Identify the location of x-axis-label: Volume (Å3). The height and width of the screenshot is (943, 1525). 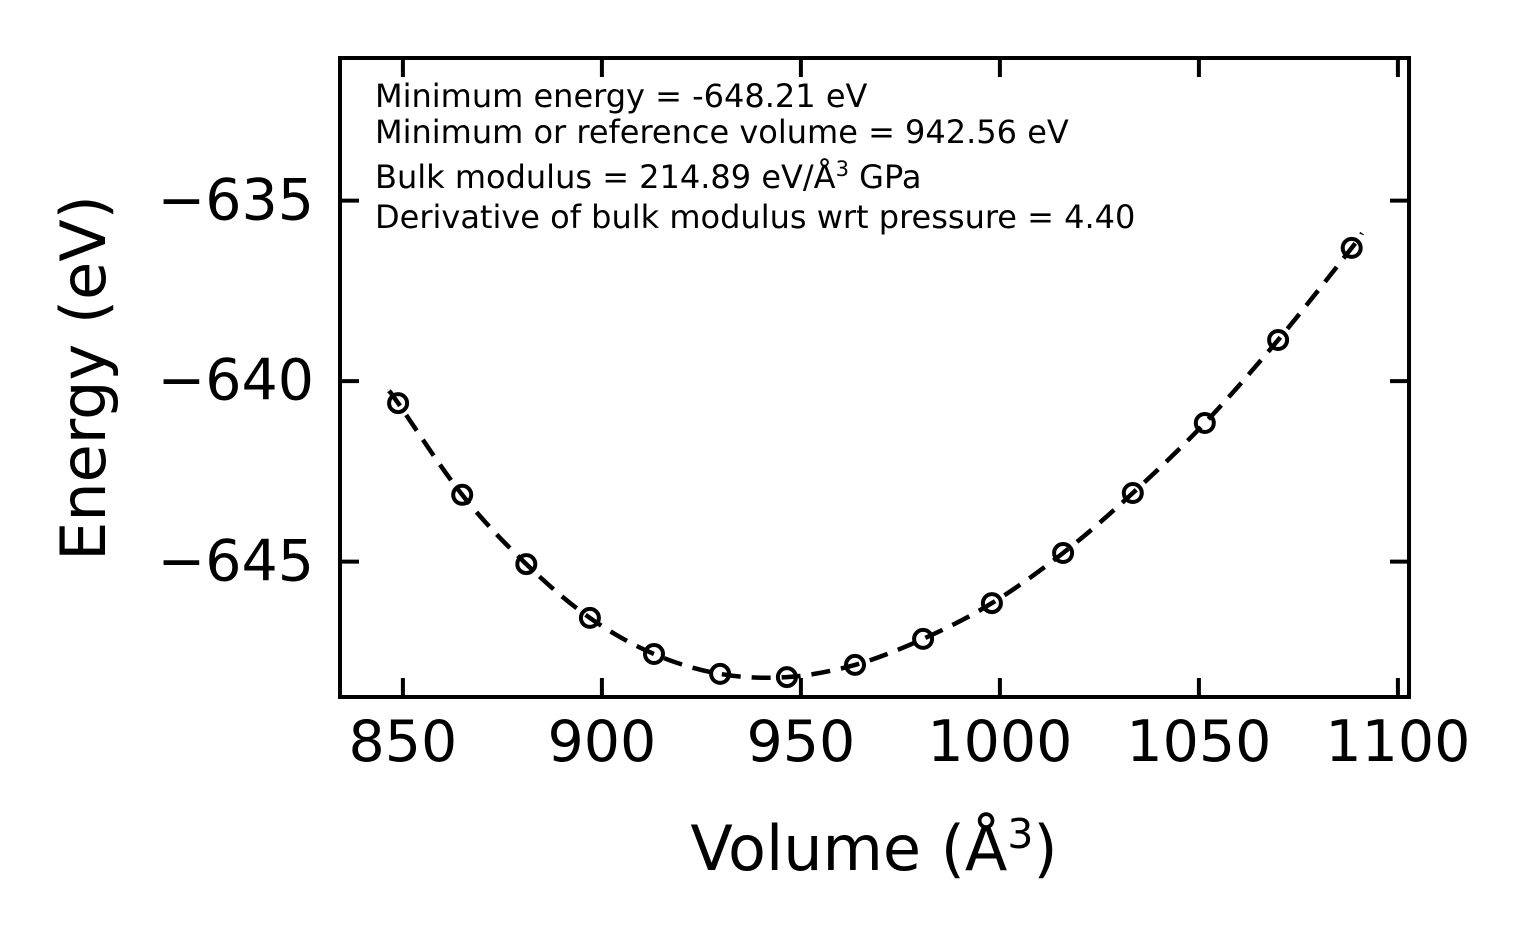
(873, 846).